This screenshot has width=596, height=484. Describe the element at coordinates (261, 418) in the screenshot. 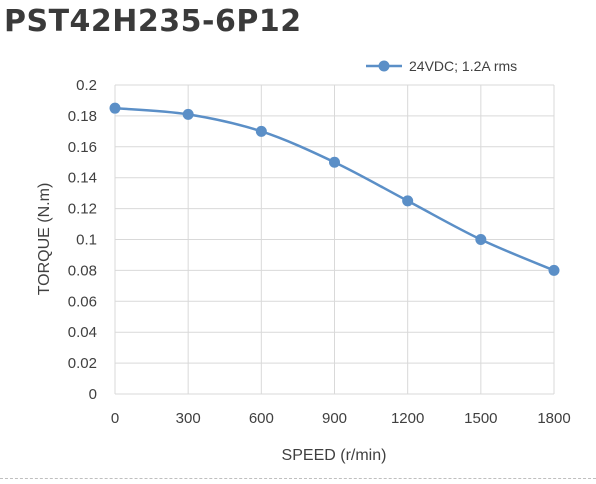

I see `x-tick-label: 600` at that location.